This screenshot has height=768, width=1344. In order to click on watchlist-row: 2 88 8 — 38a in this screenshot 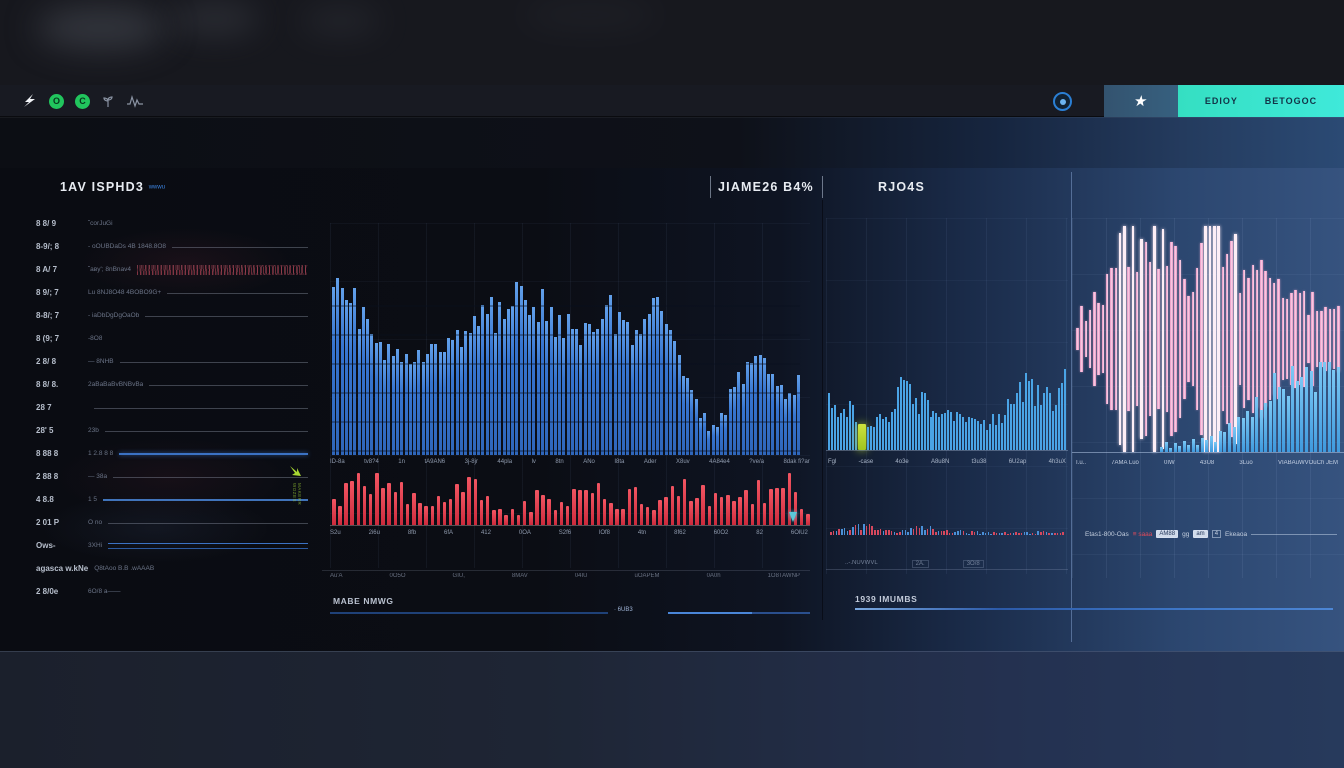, I will do `click(172, 476)`.